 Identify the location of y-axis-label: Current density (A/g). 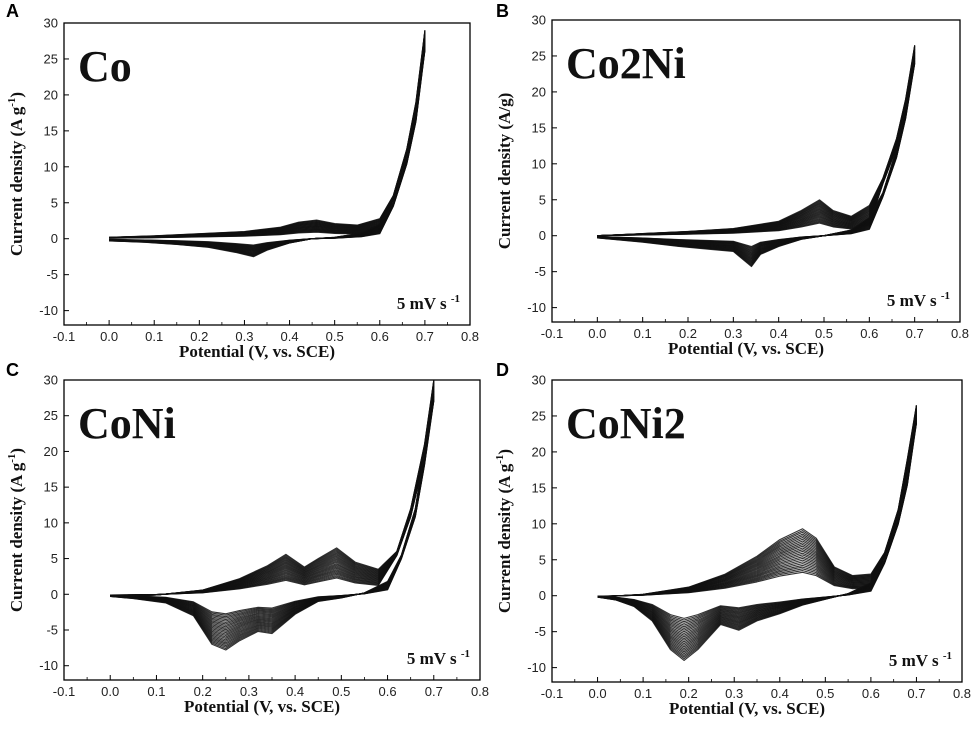
(504, 171).